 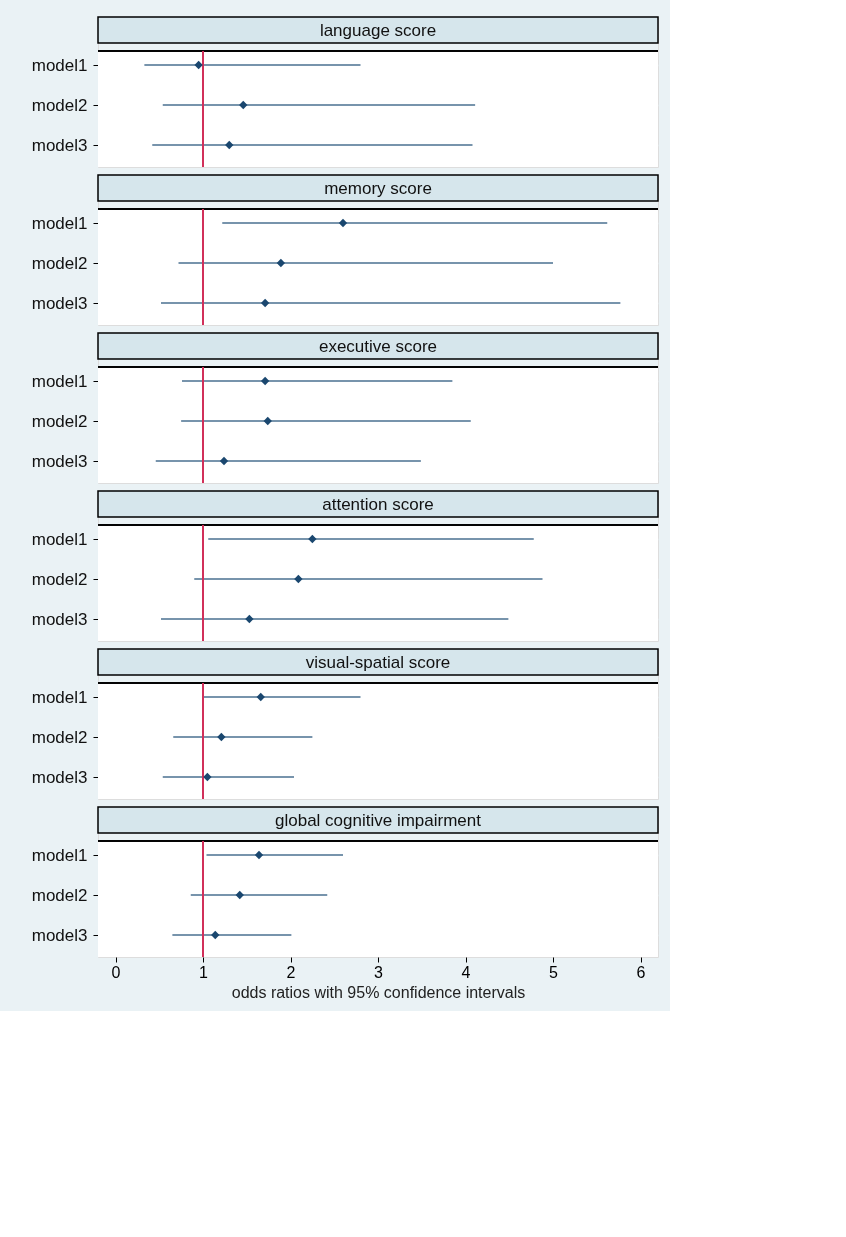 I want to click on x-tick-label: 2, so click(x=291, y=972).